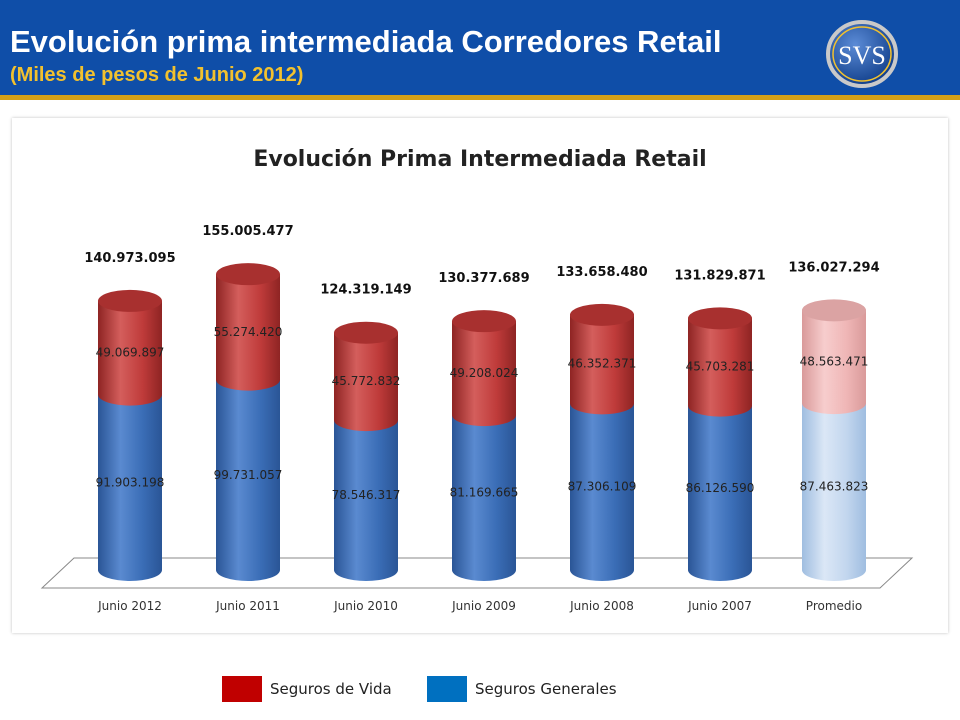 This screenshot has height=720, width=960. I want to click on data-label-vida: 46.352.371, so click(602, 364).